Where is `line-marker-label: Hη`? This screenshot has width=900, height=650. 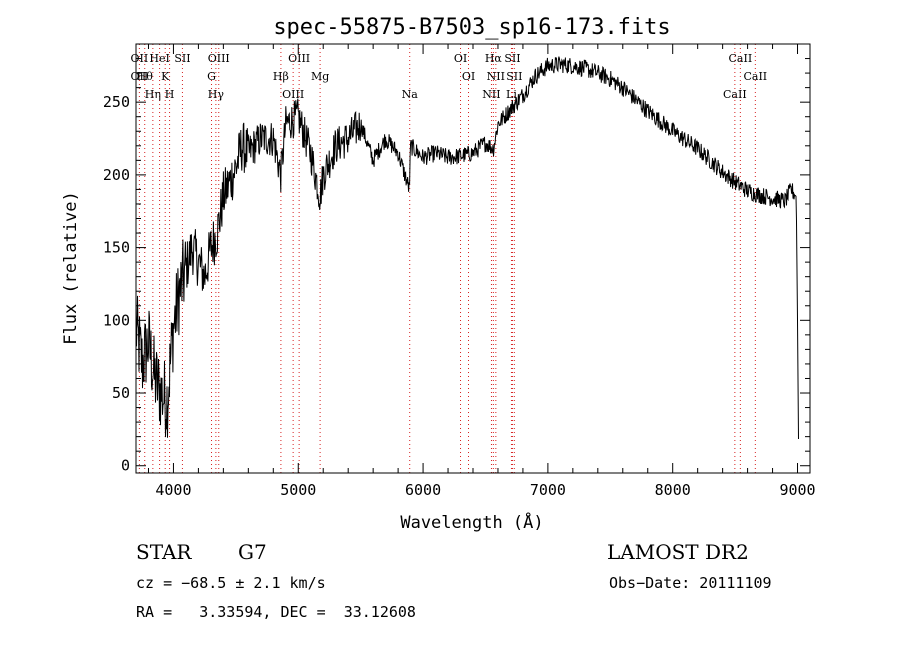 line-marker-label: Hη is located at coordinates (153, 94).